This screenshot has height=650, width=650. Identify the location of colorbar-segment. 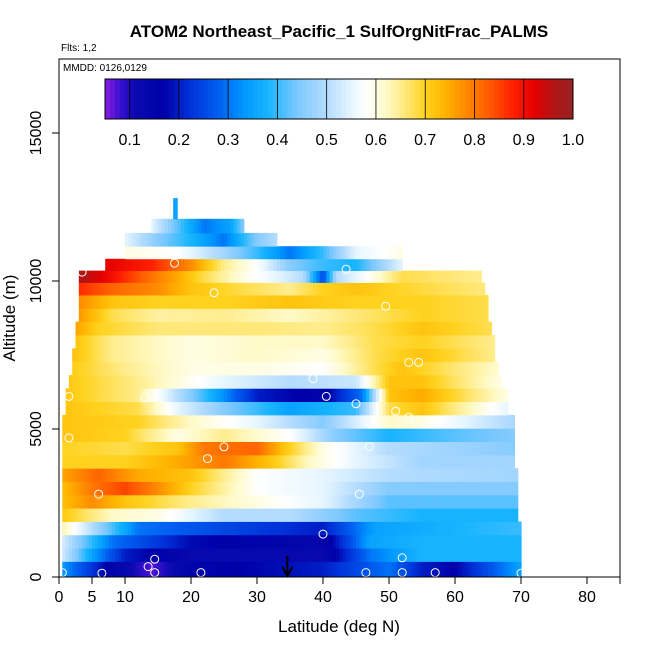
(502, 99).